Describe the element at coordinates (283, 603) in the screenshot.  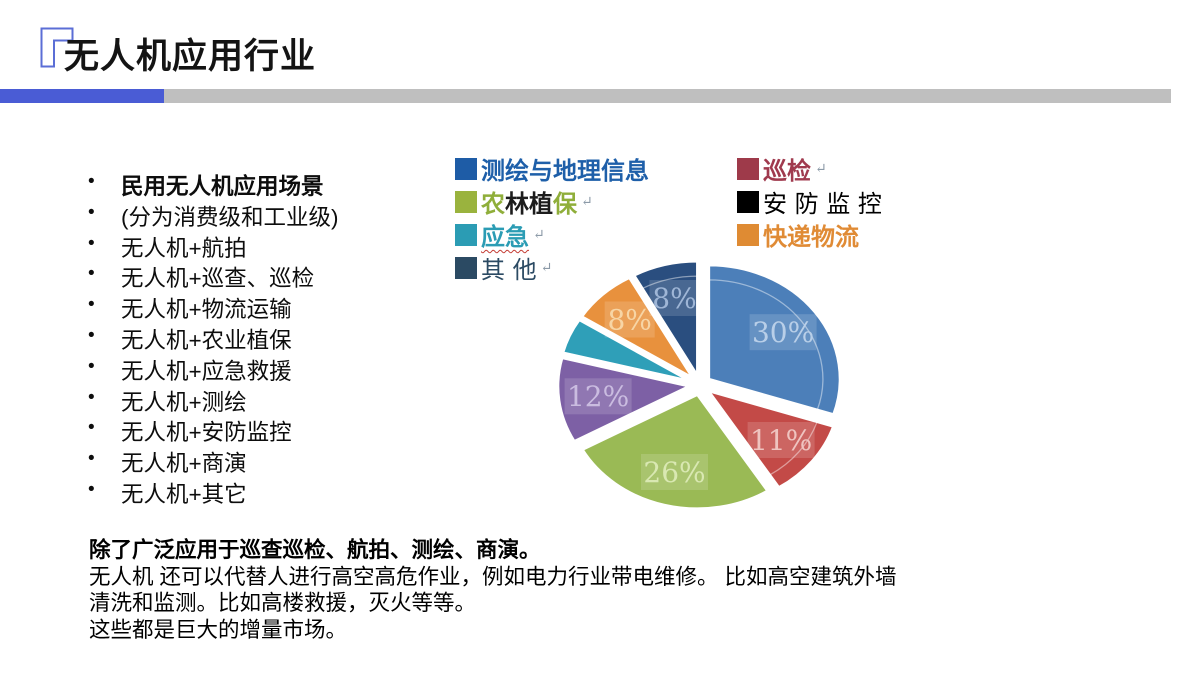
I see `bottom-text-line: 清洗和监测。比如高楼救援，灭火等等。` at that location.